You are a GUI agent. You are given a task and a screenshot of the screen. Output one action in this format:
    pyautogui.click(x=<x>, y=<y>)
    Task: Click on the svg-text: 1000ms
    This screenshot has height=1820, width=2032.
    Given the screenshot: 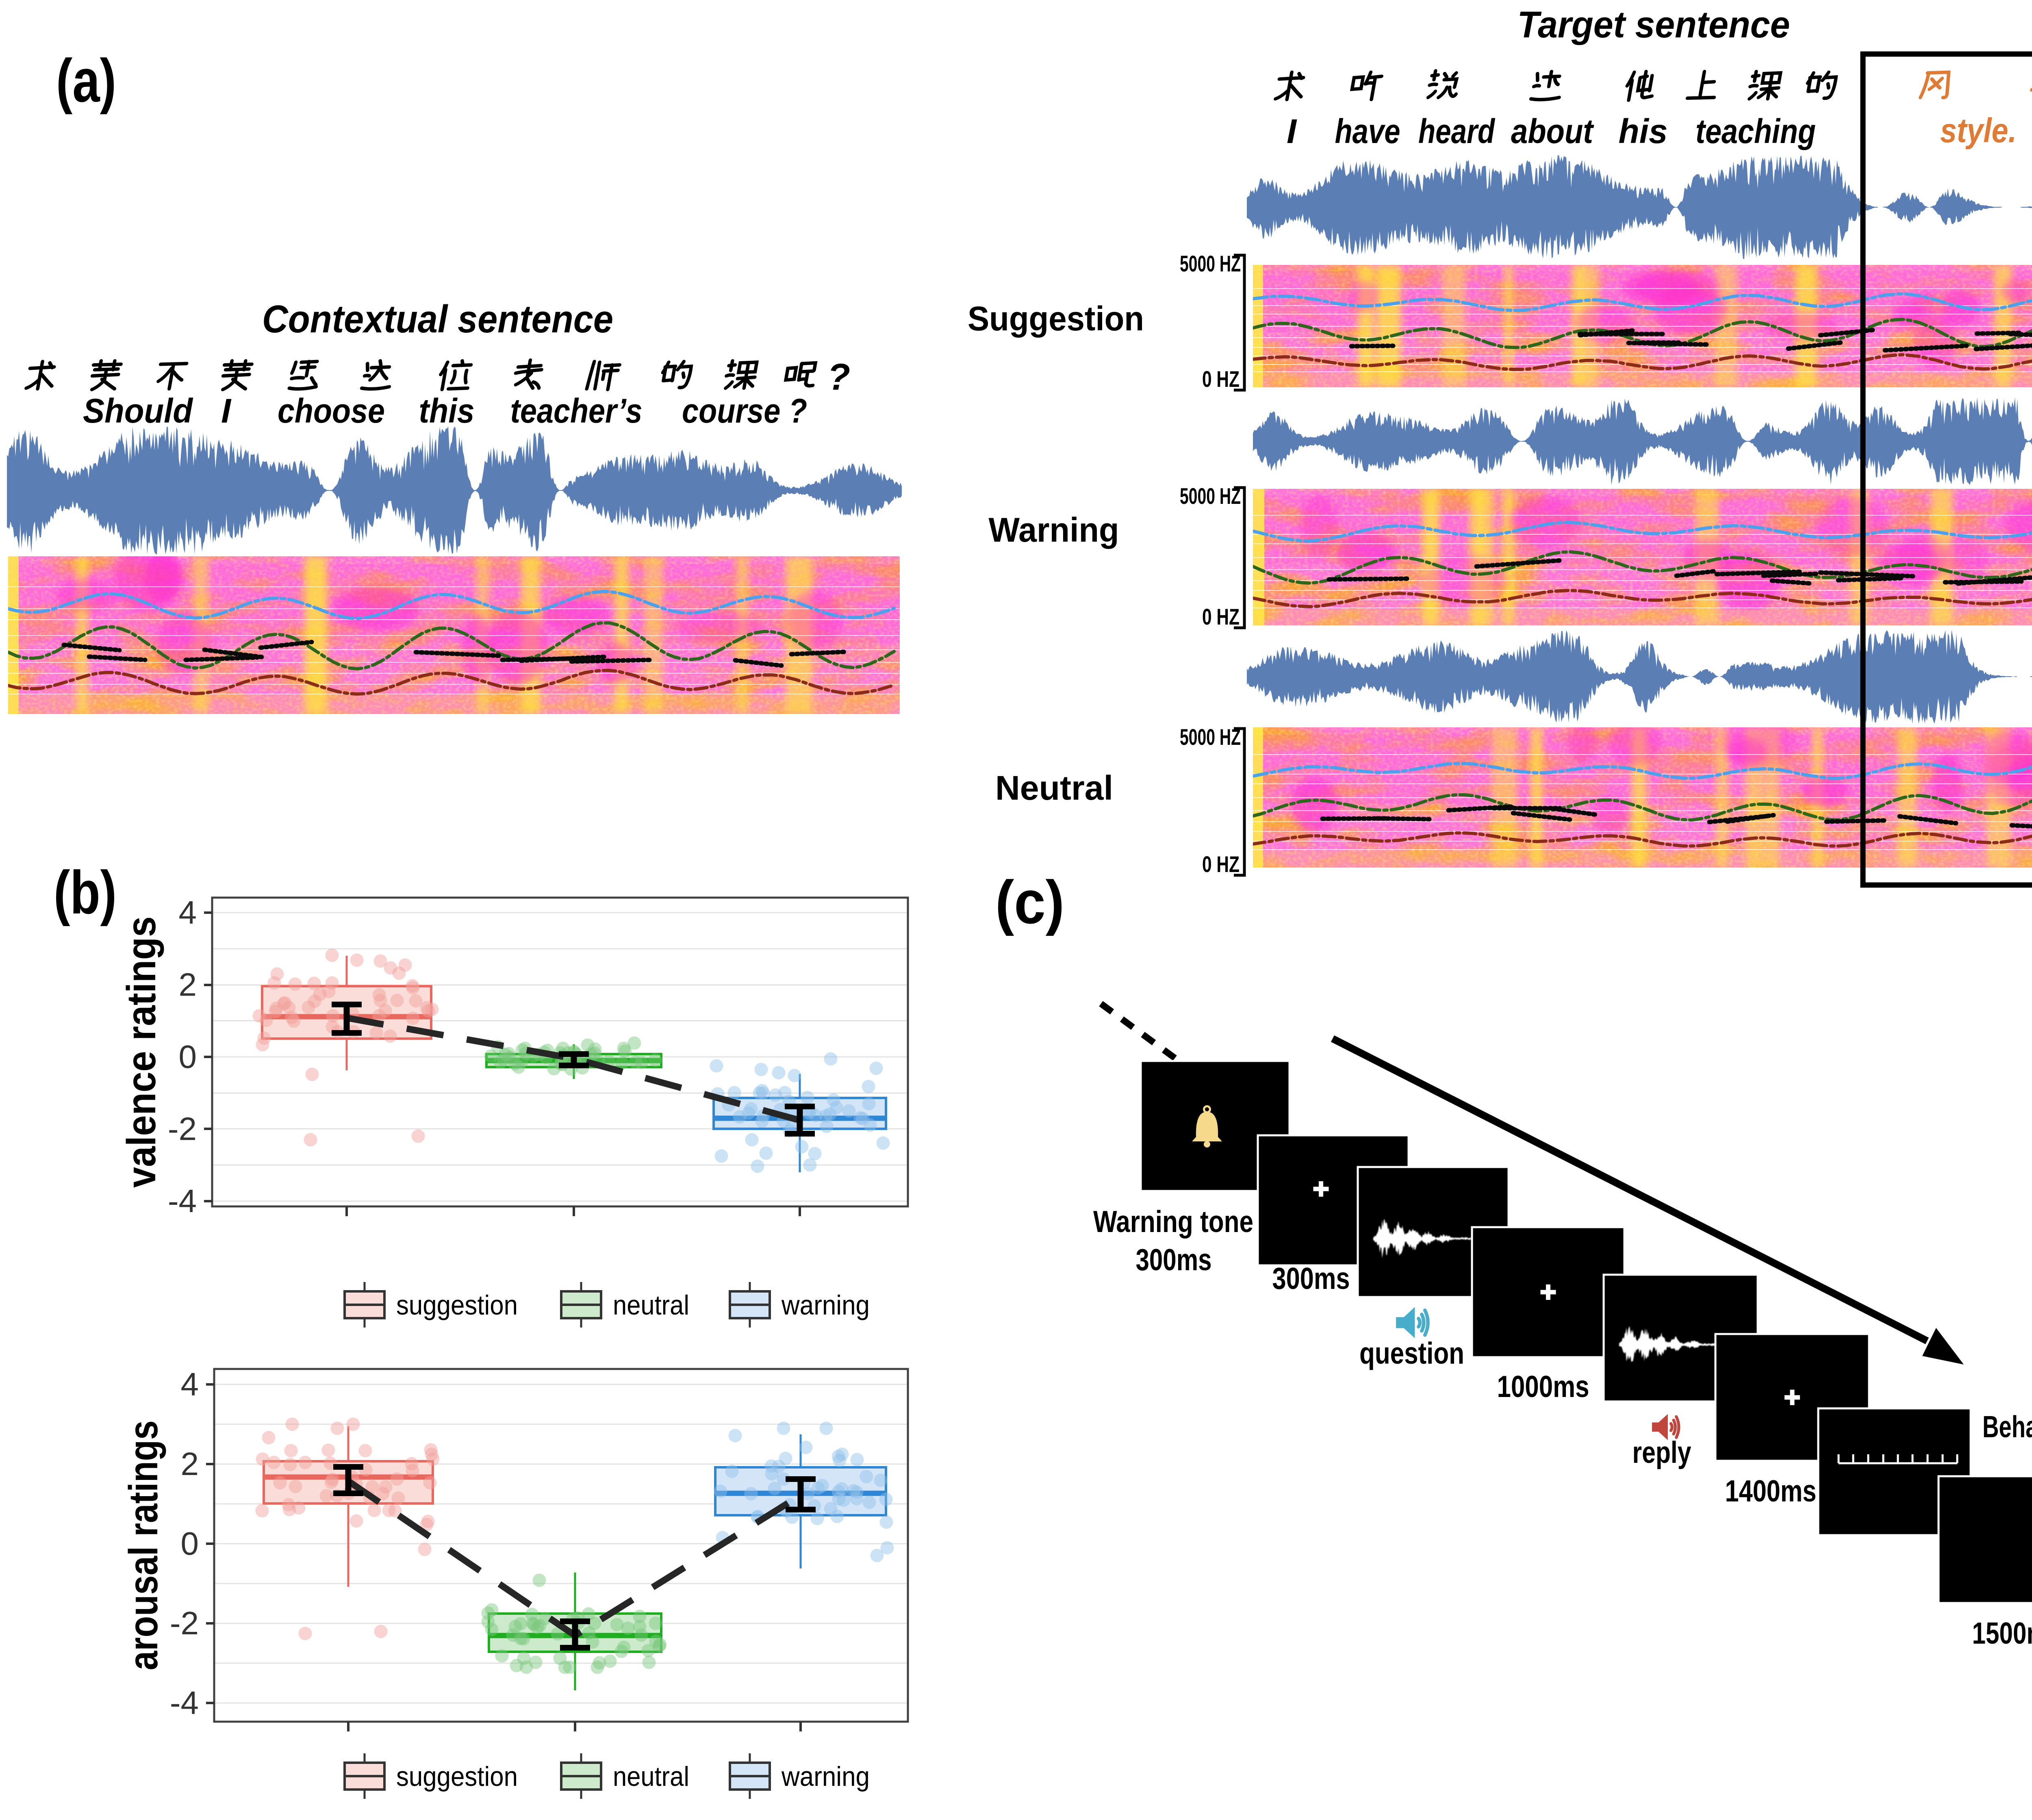 What is the action you would take?
    pyautogui.click(x=1543, y=1387)
    